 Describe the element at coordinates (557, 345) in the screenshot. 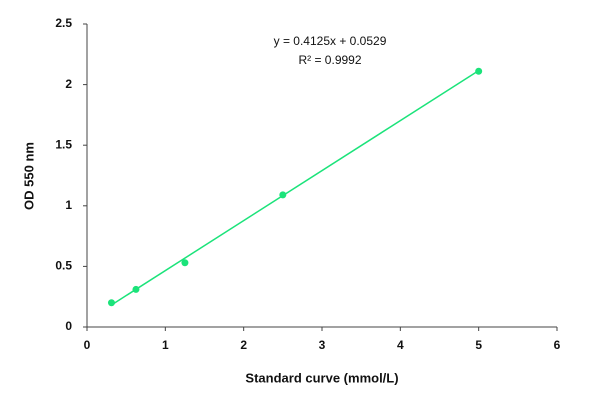

I see `x-tick-label: 6` at that location.